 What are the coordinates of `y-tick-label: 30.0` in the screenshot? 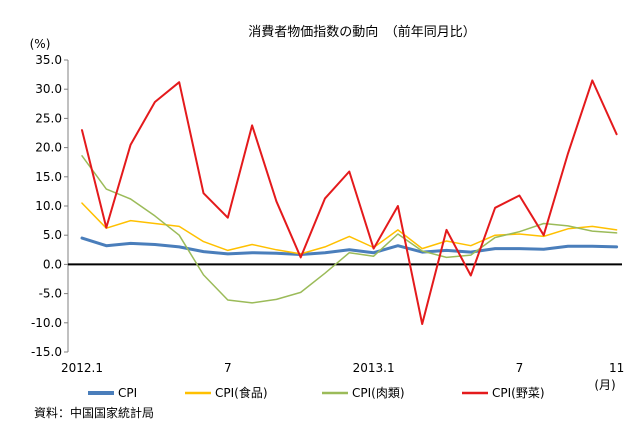 It's located at (48, 89).